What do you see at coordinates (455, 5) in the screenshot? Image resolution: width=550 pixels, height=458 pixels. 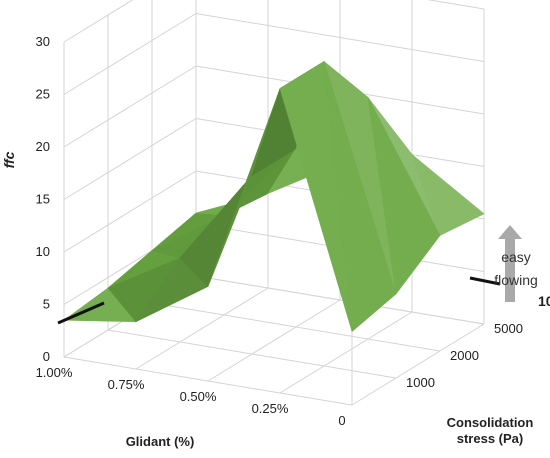 I see `z-gridline-right` at bounding box center [455, 5].